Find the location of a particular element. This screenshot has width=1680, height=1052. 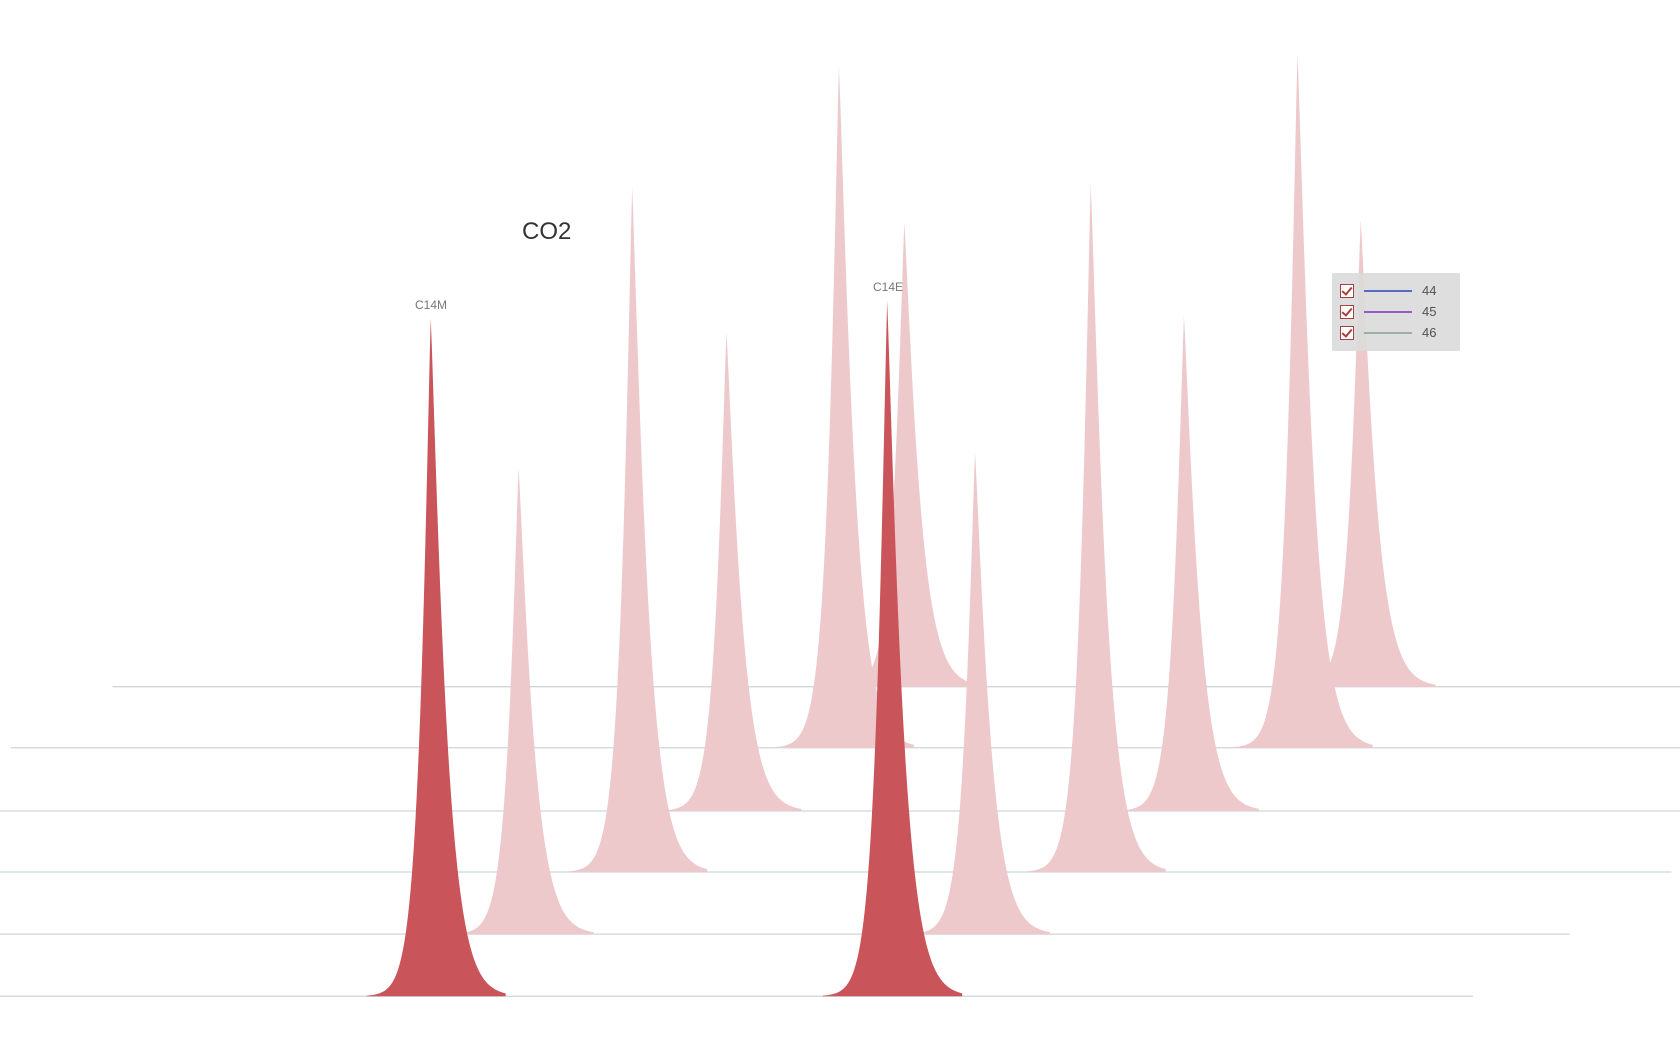

legend-item-44: 44 is located at coordinates (1396, 290).